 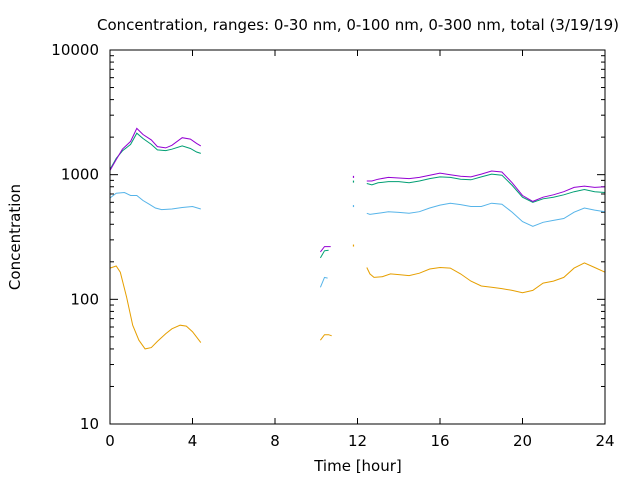 What do you see at coordinates (15, 237) in the screenshot?
I see `y-axis-label: Concentration` at bounding box center [15, 237].